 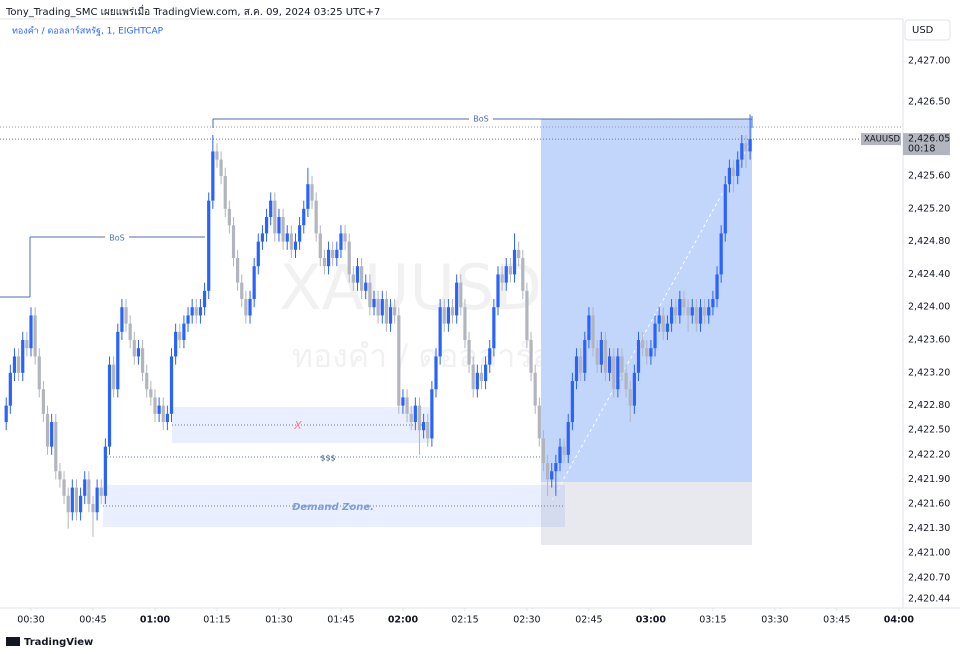 What do you see at coordinates (923, 30) in the screenshot?
I see `currency: USD` at bounding box center [923, 30].